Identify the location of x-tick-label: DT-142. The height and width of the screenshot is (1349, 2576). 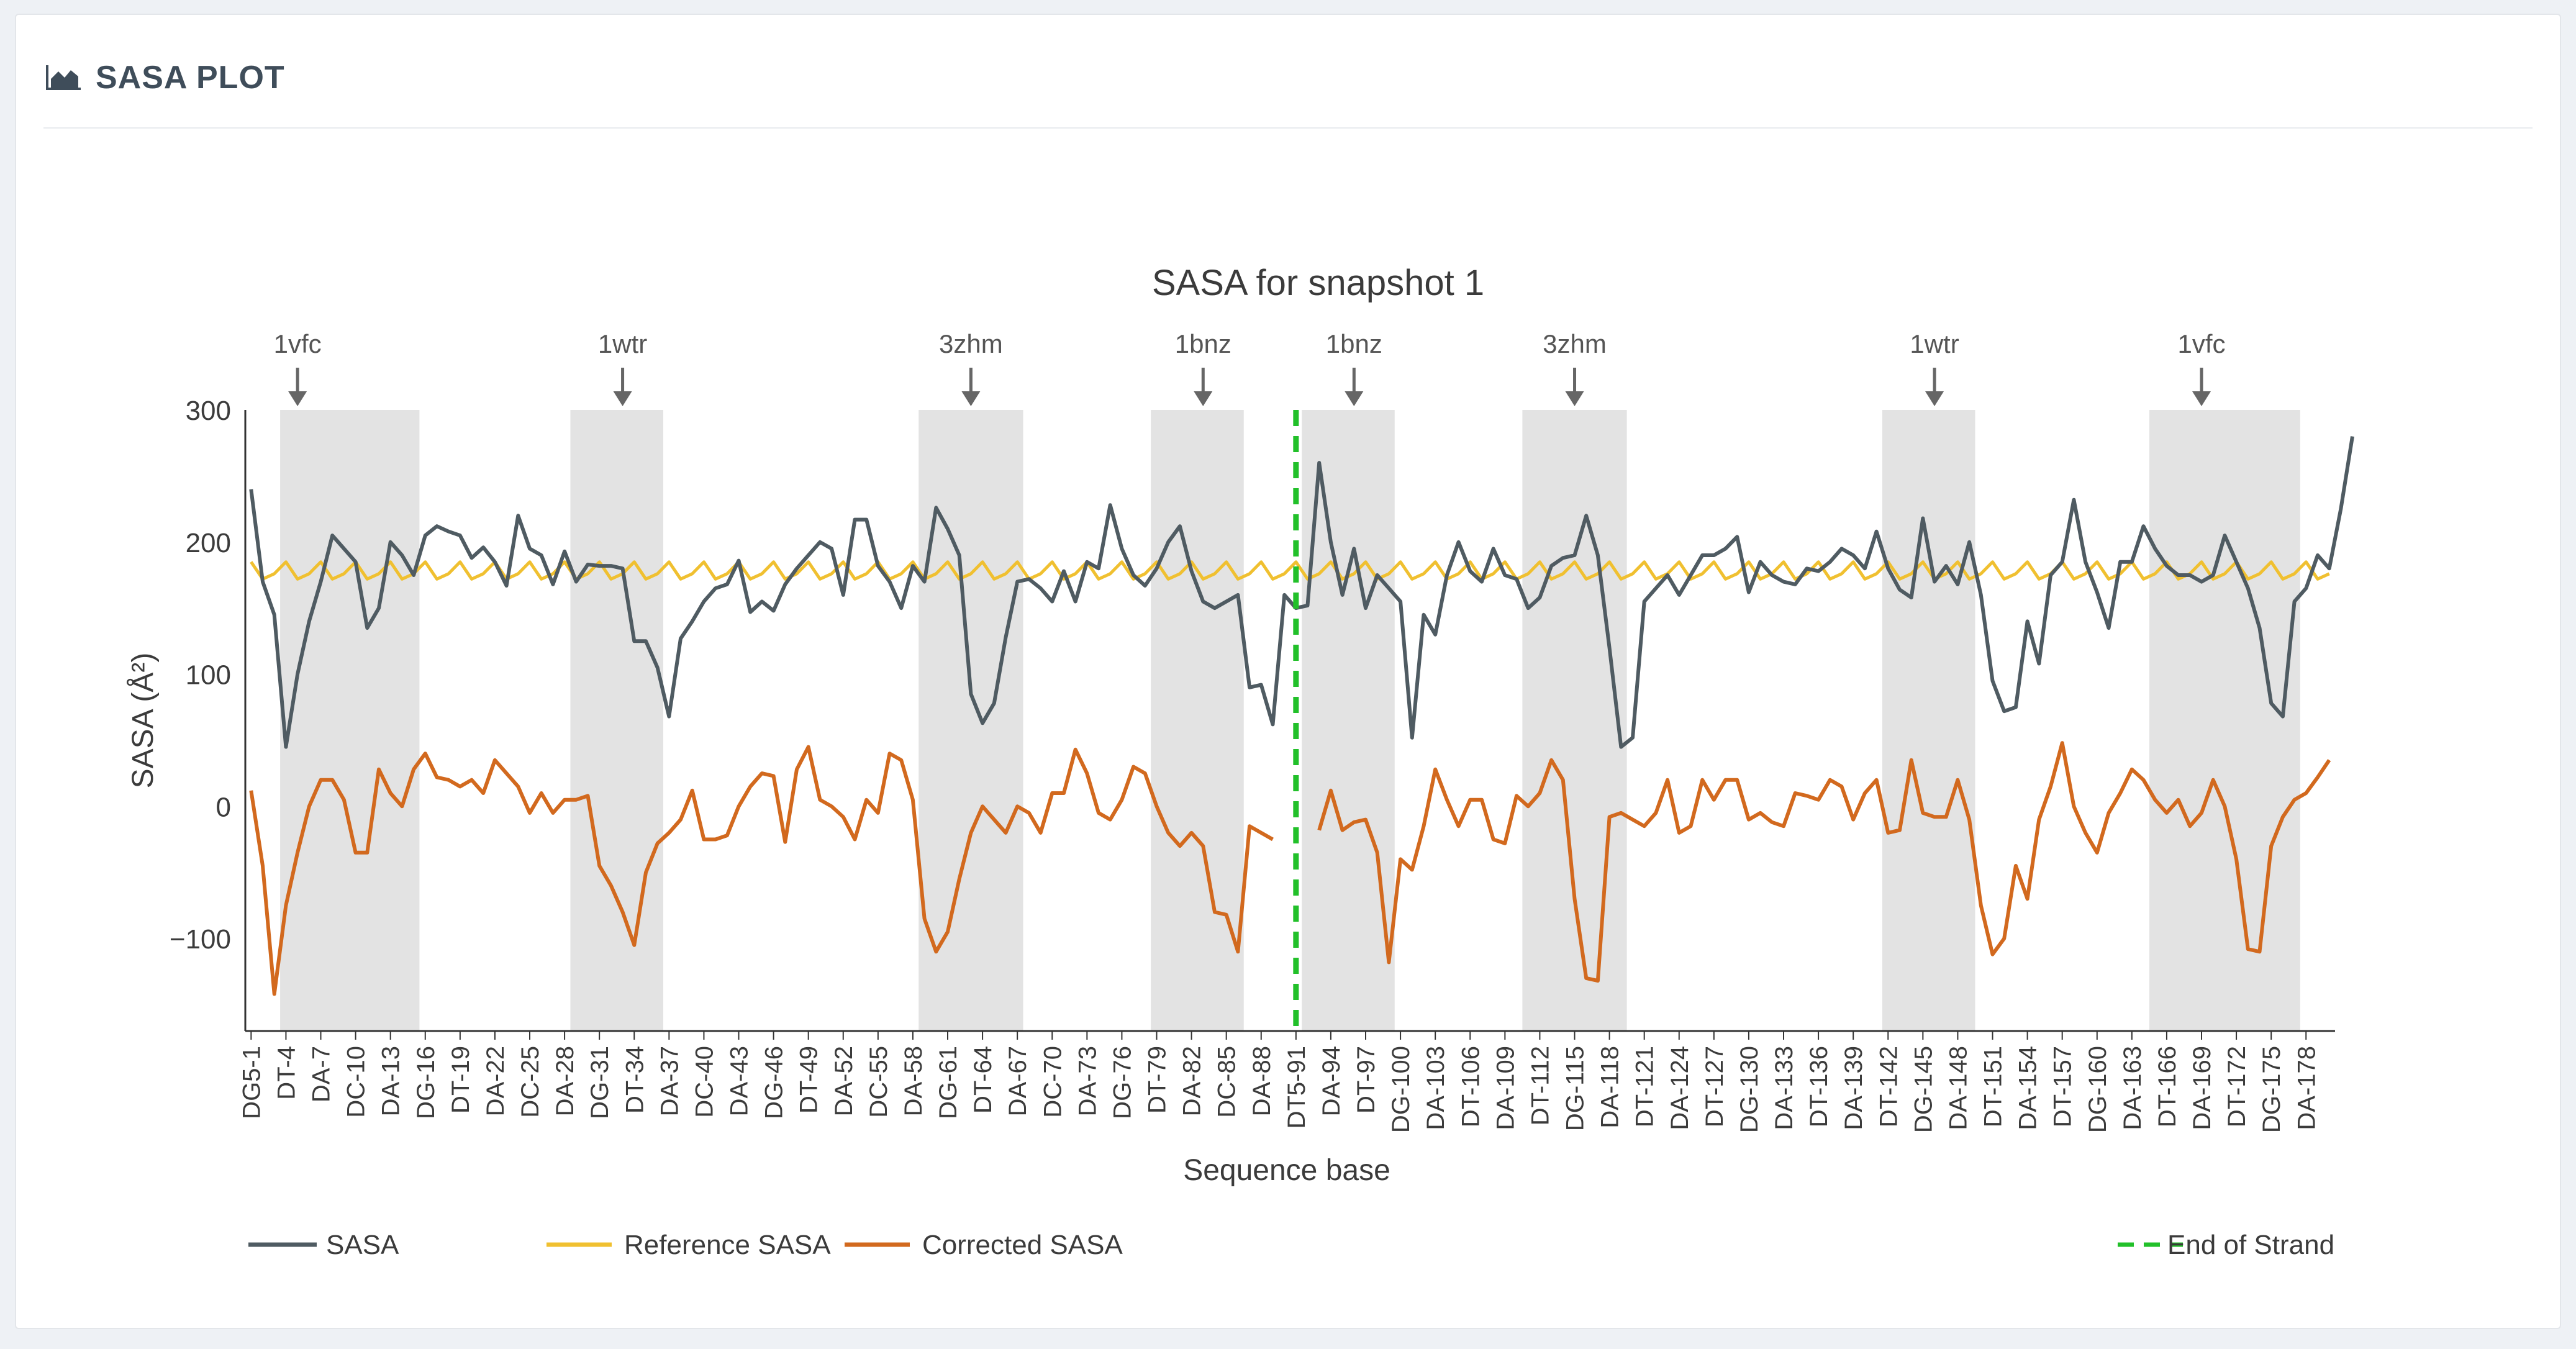
(1888, 1086).